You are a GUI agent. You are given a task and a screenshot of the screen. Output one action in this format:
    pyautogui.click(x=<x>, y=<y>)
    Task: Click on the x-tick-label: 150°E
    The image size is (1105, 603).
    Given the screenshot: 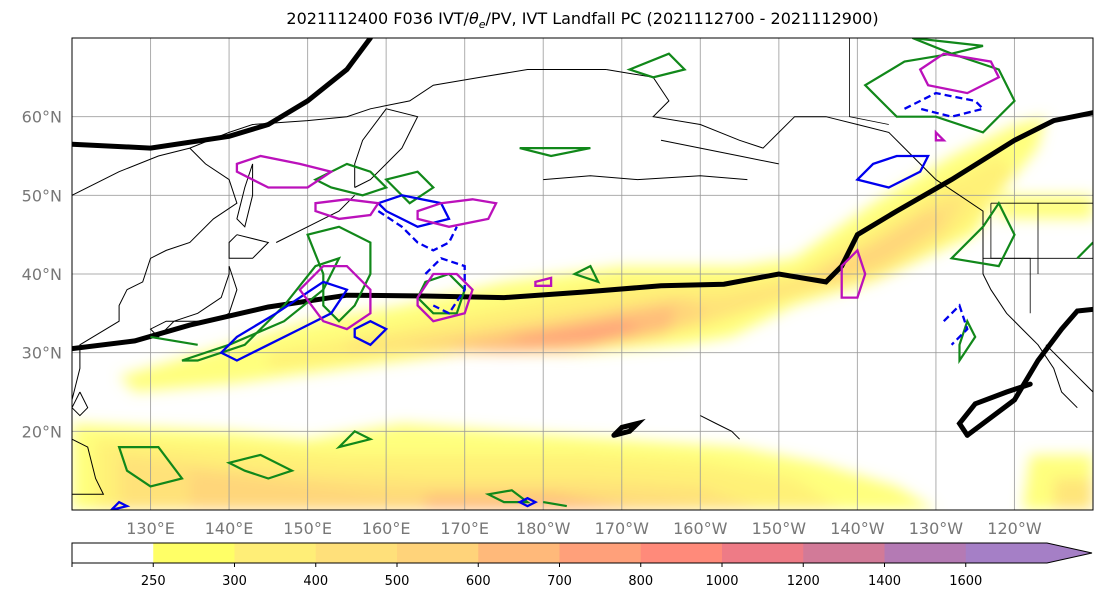 What is the action you would take?
    pyautogui.click(x=307, y=528)
    